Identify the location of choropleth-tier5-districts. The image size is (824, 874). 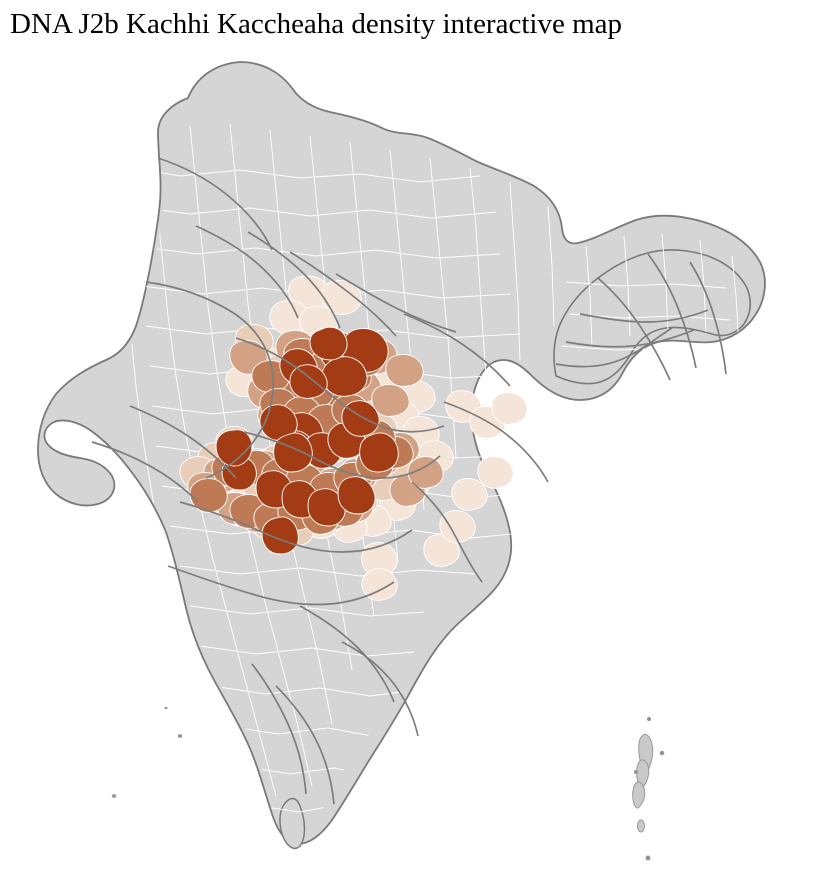
(307, 440).